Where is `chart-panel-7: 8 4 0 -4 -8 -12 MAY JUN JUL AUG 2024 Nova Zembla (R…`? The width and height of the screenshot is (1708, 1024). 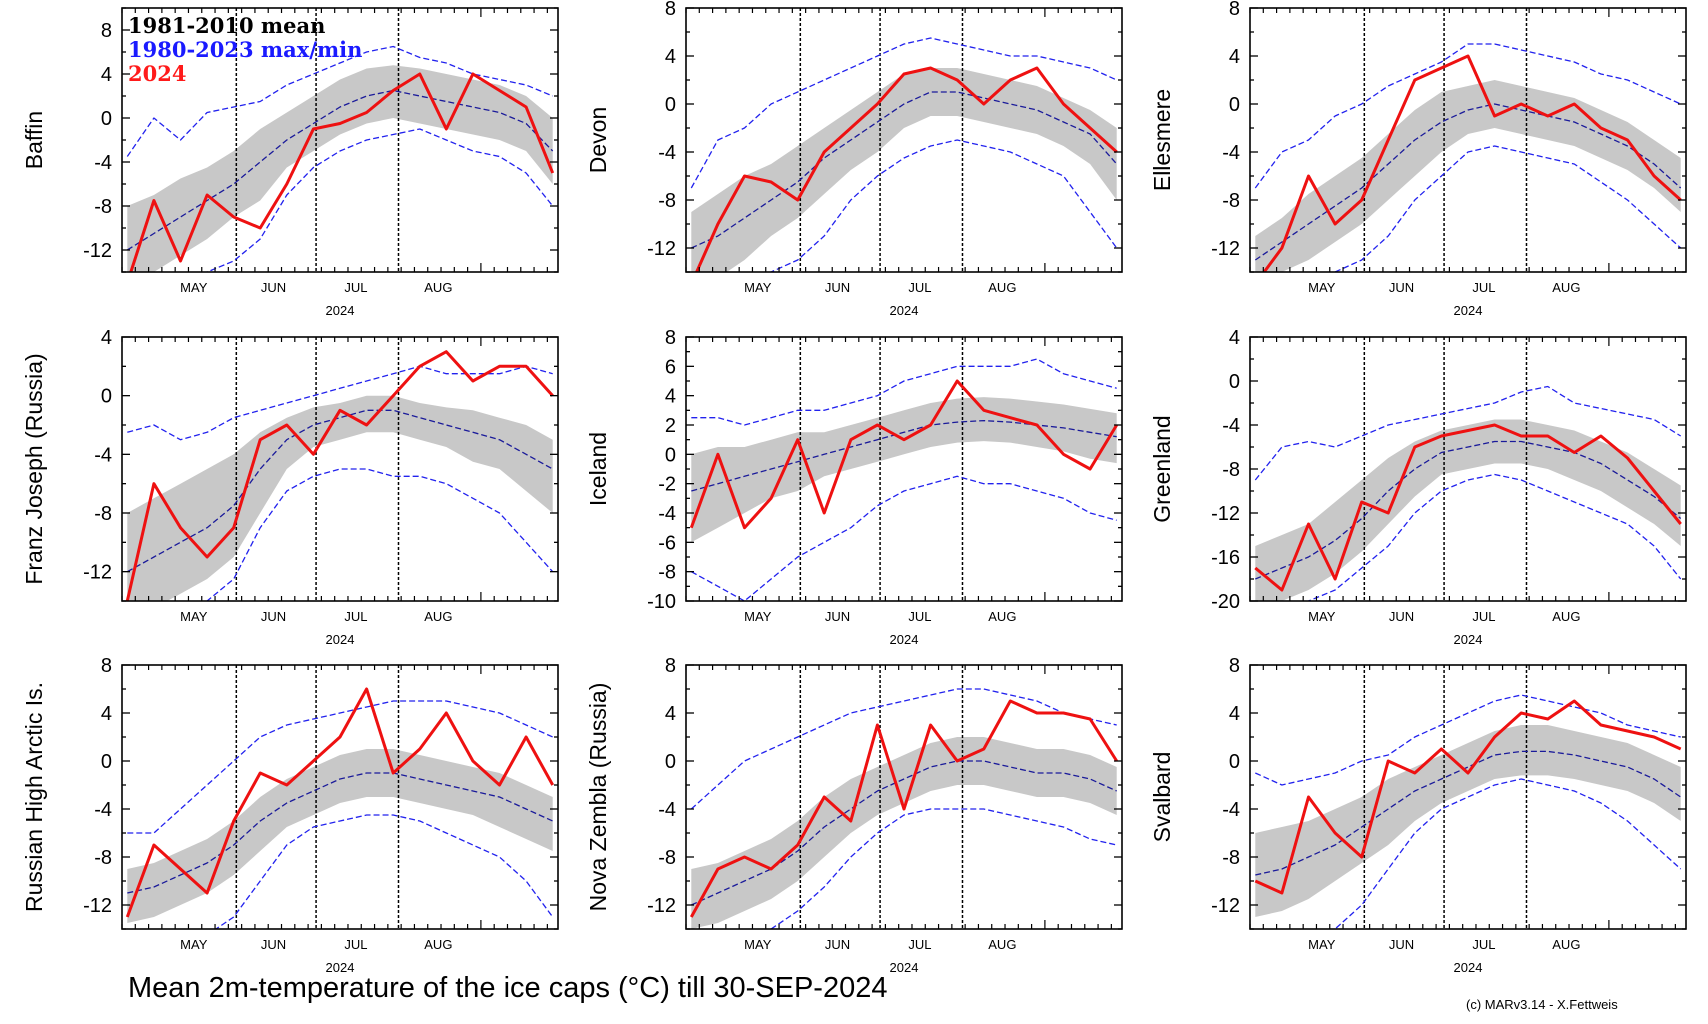
chart-panel-7: 8 4 0 -4 -8 -12 MAY JUN JUL AUG 2024 Nova Zembla (R… is located at coordinates (854, 815).